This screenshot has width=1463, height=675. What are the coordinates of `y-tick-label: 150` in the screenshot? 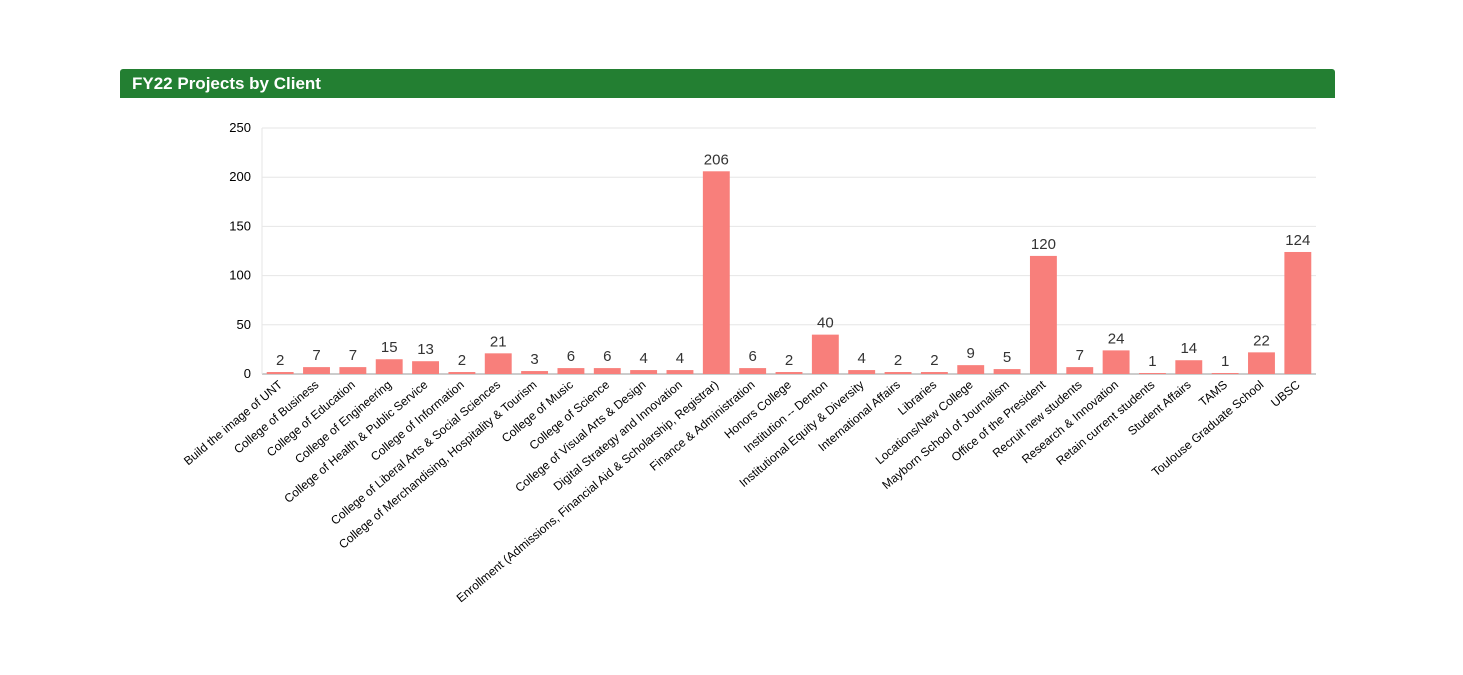 It's located at (240, 225).